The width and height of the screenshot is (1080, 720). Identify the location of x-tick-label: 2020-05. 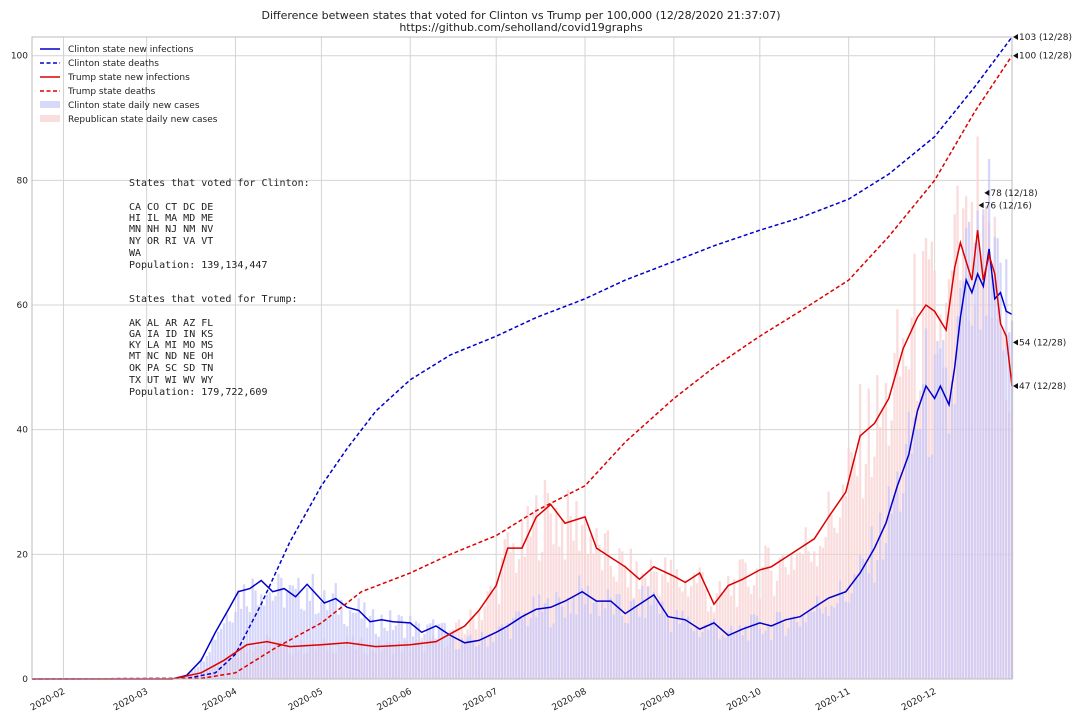
(306, 700).